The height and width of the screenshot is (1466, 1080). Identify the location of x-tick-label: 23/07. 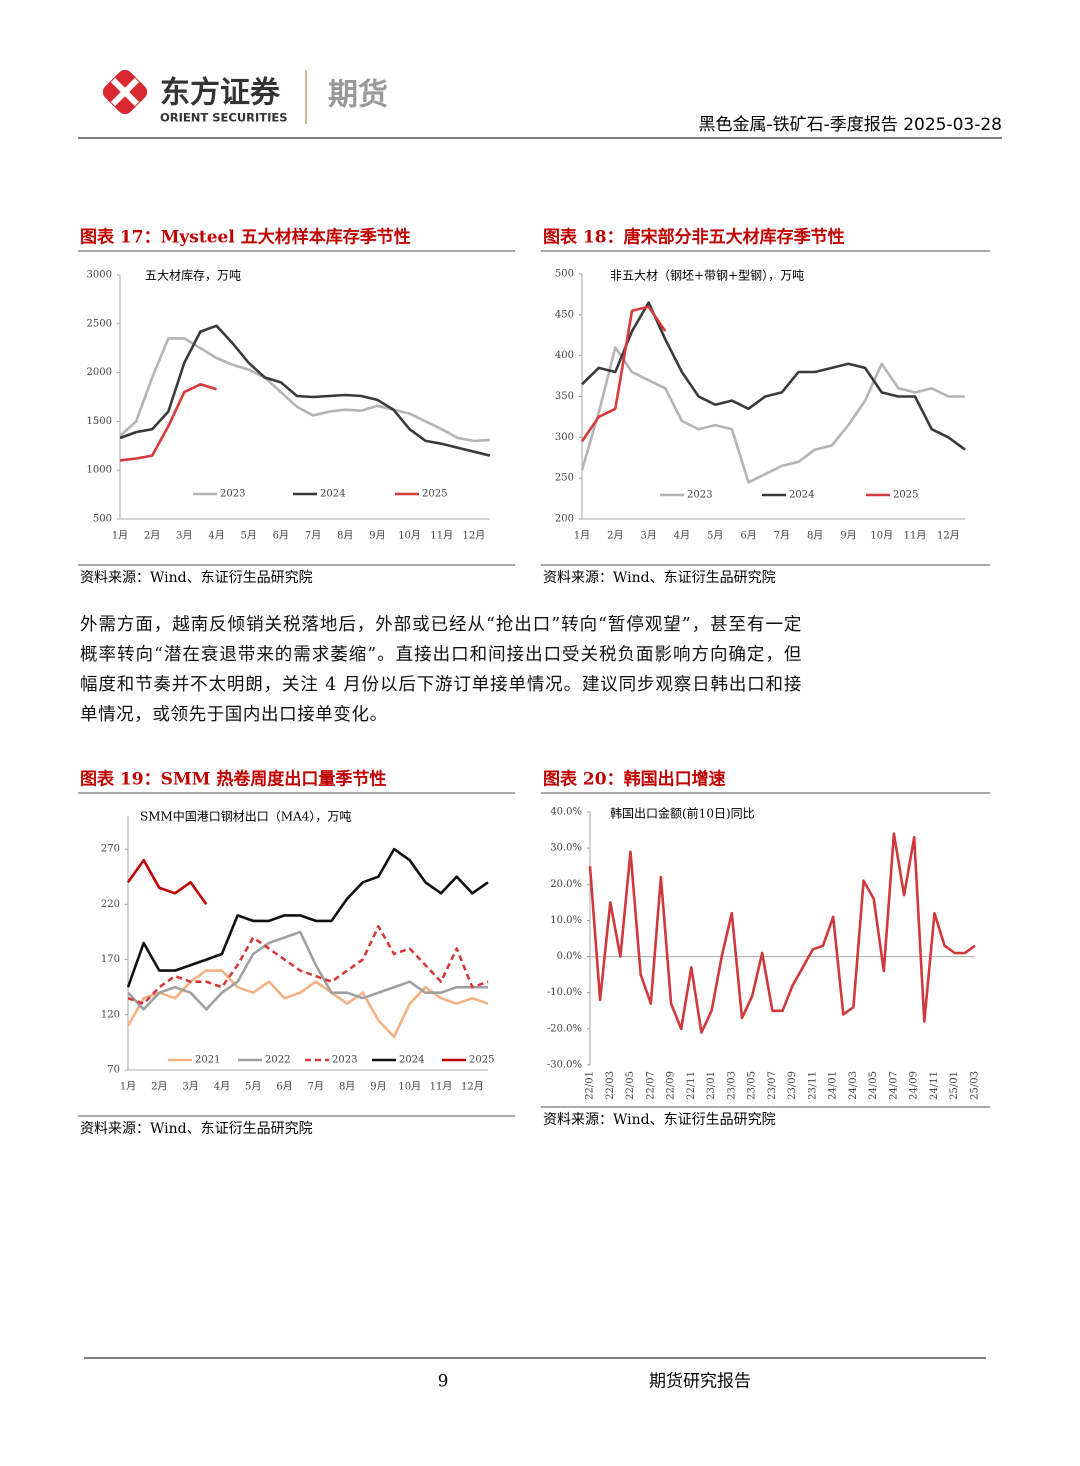
(772, 1085).